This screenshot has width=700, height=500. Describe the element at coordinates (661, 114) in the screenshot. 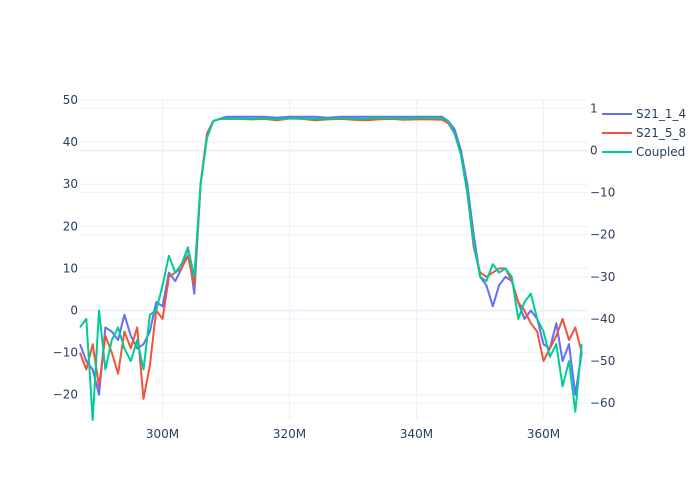

I see `legend-label: S21_1_4` at that location.